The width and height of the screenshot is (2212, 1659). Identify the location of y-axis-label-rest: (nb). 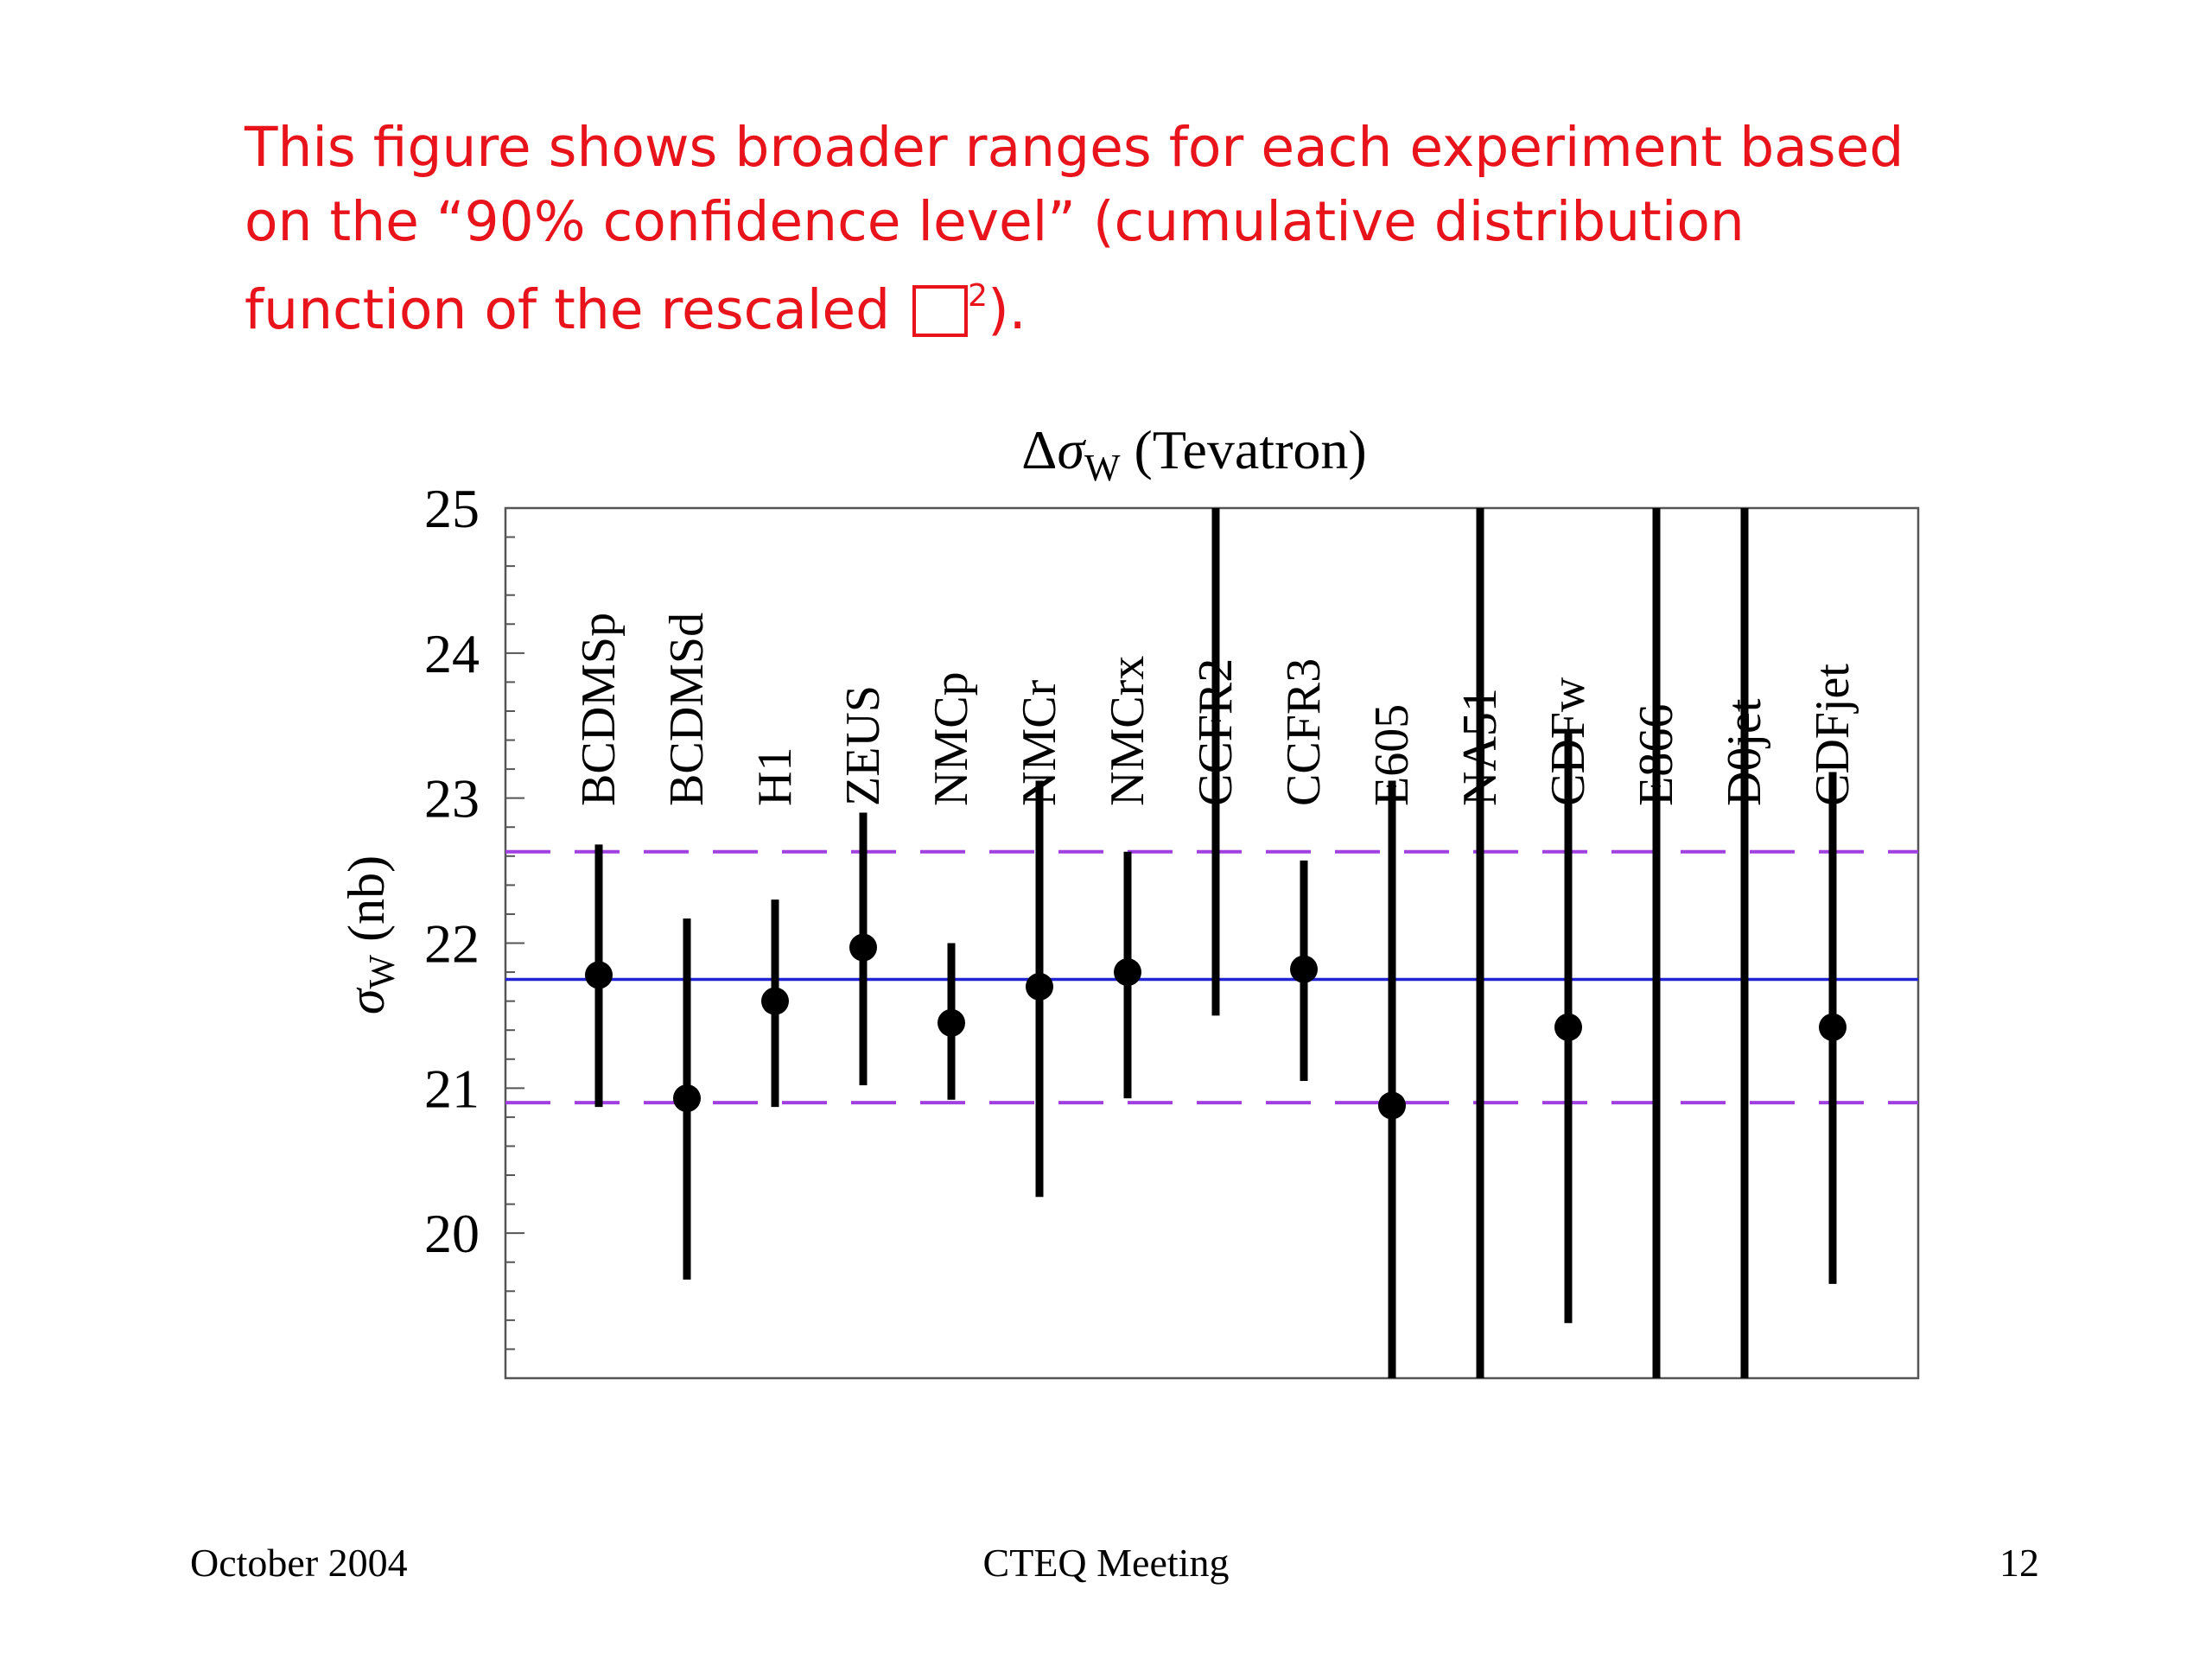
(366, 905).